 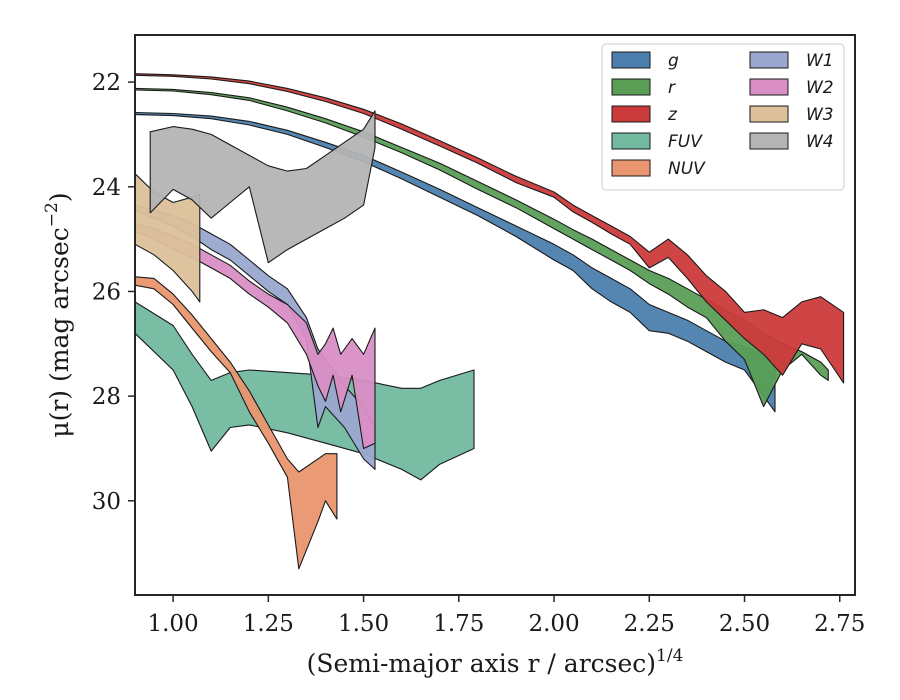 What do you see at coordinates (820, 115) in the screenshot?
I see `legend-label-w3: W3` at bounding box center [820, 115].